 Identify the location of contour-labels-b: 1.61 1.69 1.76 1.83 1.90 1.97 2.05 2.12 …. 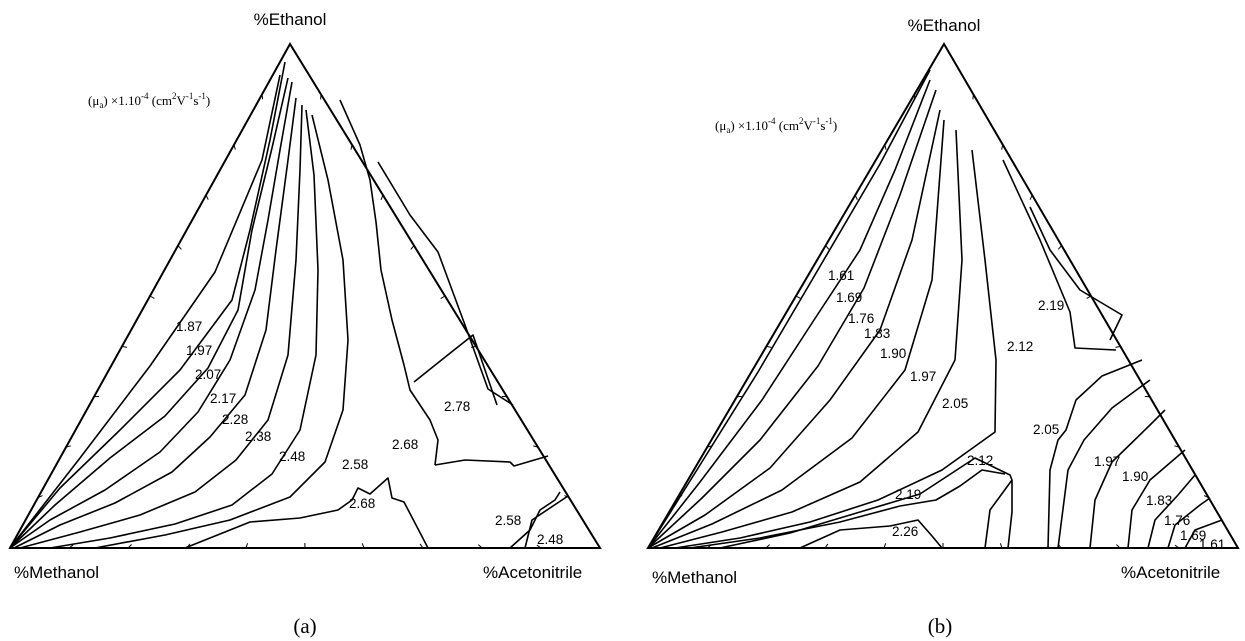
(1026, 410).